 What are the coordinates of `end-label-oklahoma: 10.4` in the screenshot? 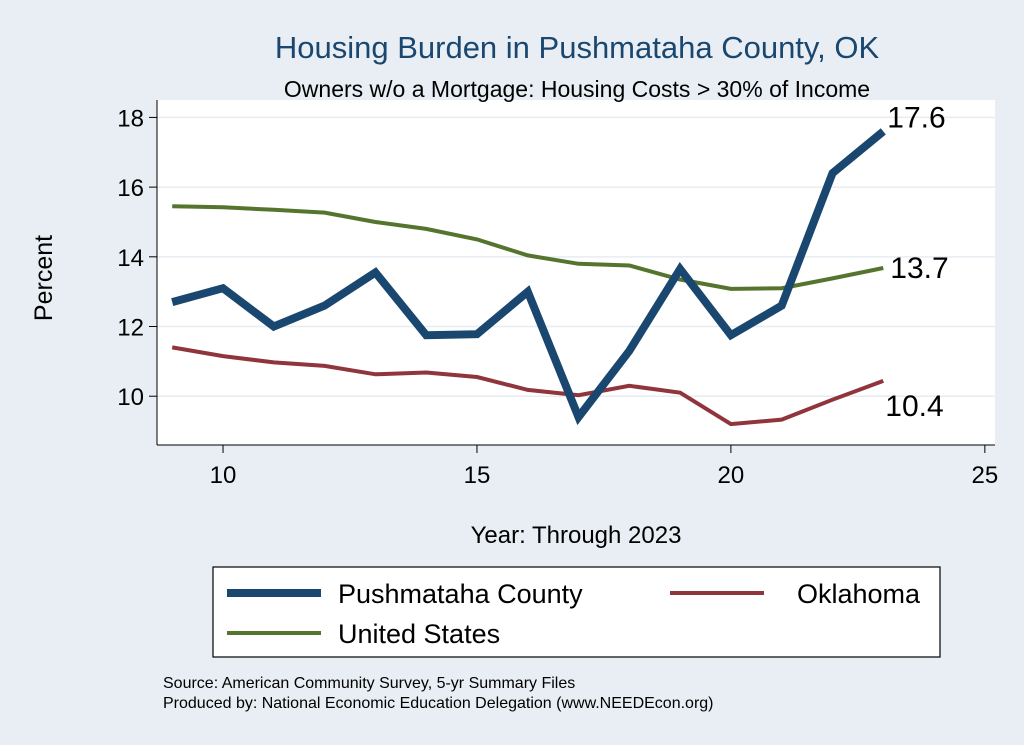 It's located at (914, 406).